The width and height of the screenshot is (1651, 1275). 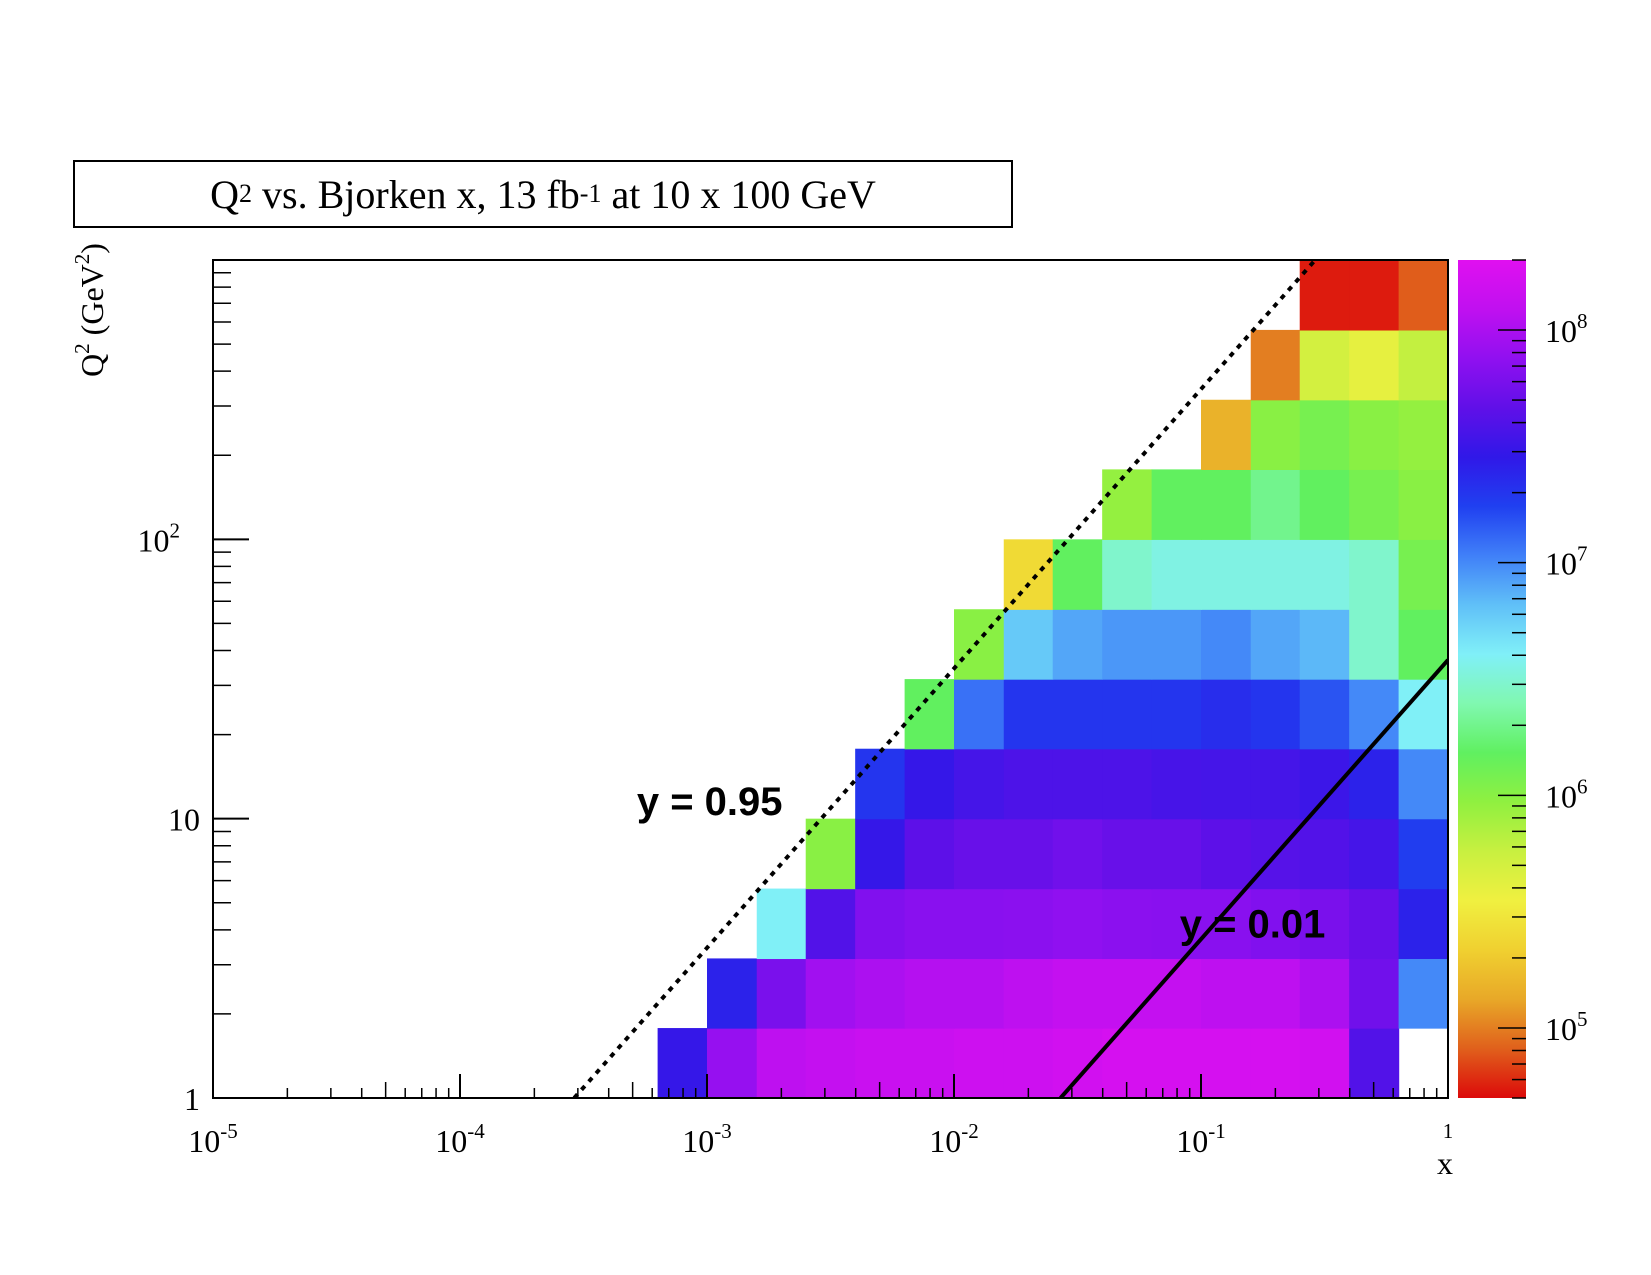 What do you see at coordinates (416, 194) in the screenshot?
I see `title-mid: vs. Bjorken x, 13 fb` at bounding box center [416, 194].